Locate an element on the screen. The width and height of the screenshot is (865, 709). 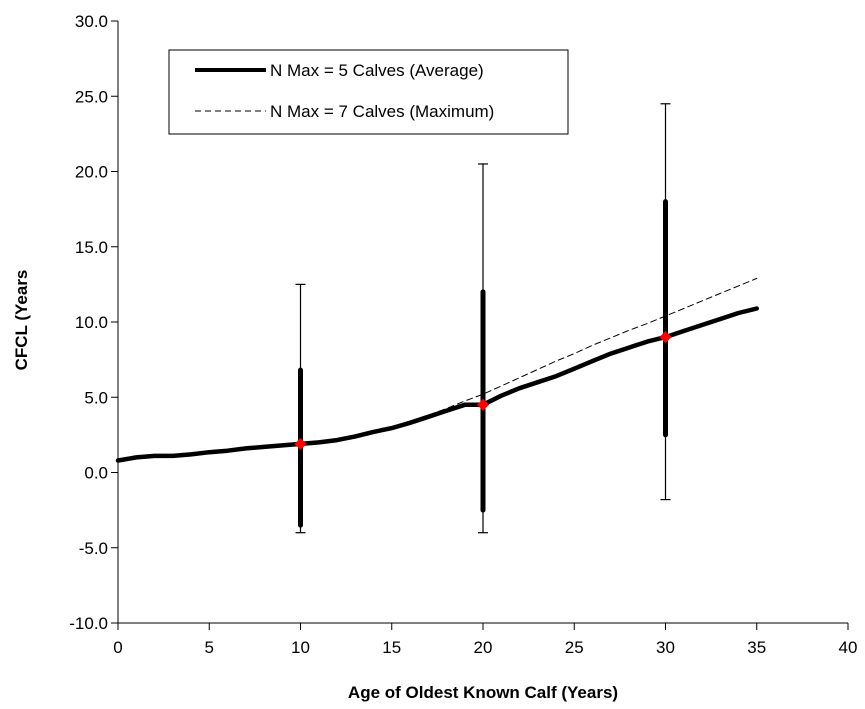
y-tick-label: 20.0 is located at coordinates (91, 172).